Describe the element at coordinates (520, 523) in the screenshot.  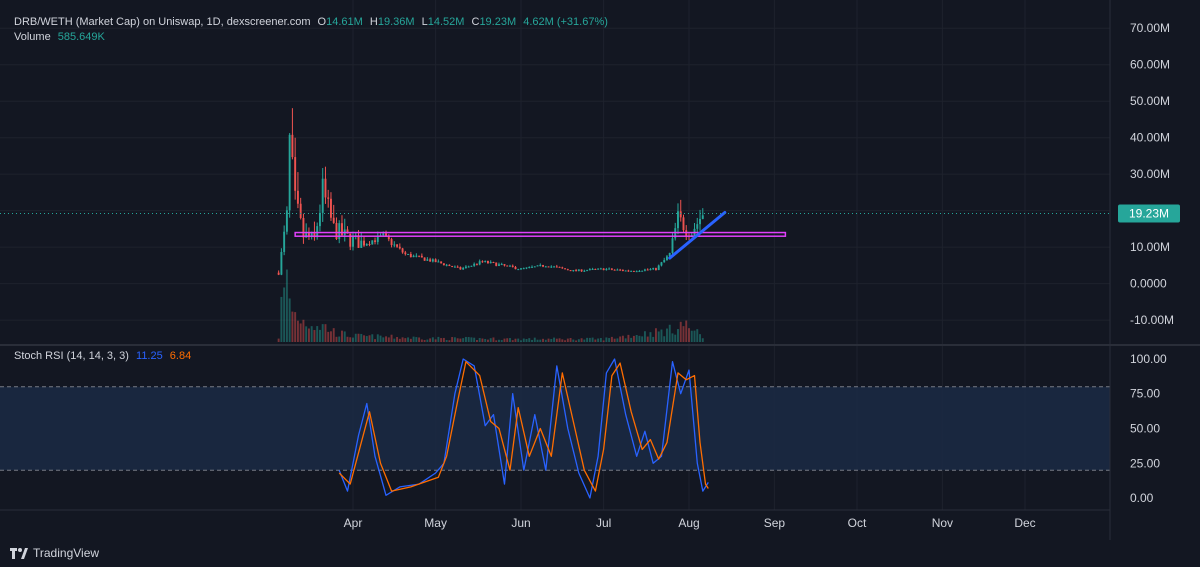
I see `x-tick-label: Jun` at that location.